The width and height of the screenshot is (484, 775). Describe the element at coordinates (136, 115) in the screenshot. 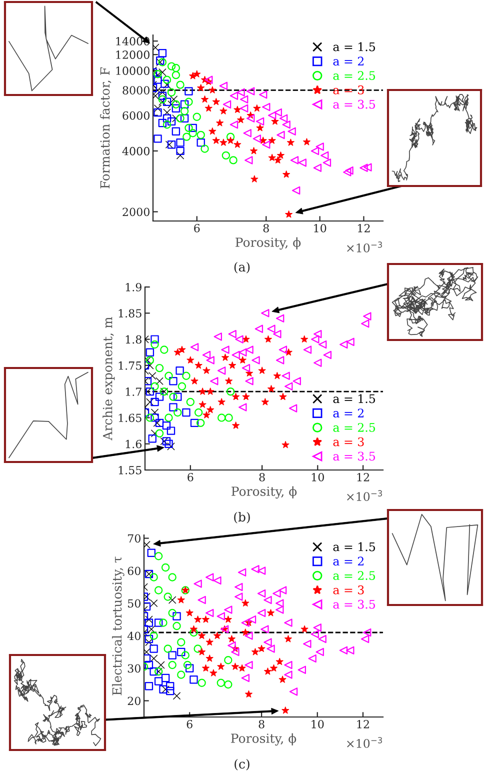

I see `y-tick-label: 6000` at that location.